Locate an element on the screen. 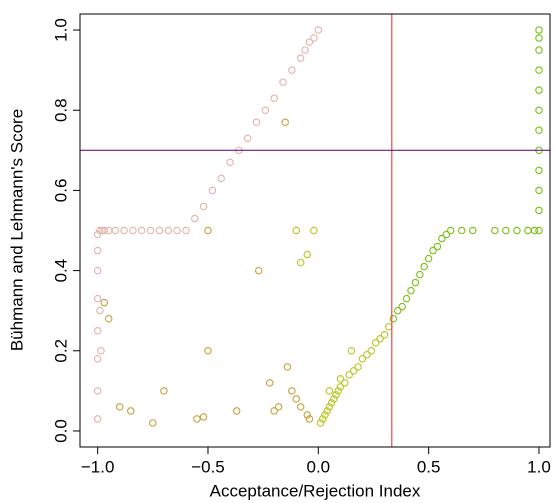 This screenshot has width=555, height=503. x-tick-label: 0.5 is located at coordinates (429, 466).